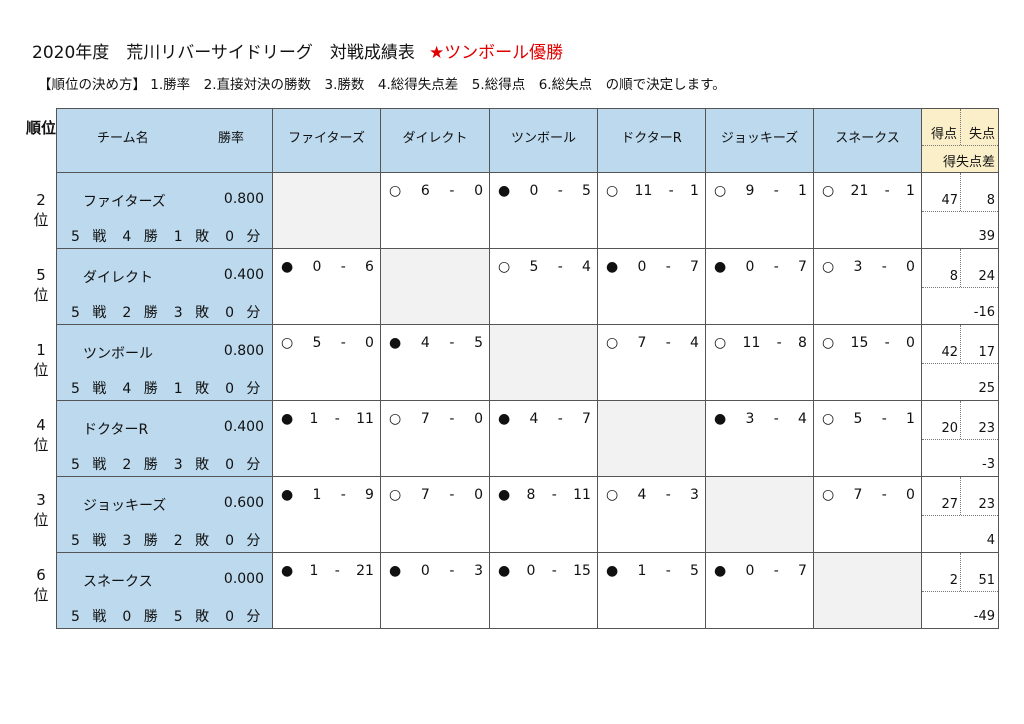  I want to click on record: 5 戦 3 勝 2 敗 0 分, so click(166, 541).